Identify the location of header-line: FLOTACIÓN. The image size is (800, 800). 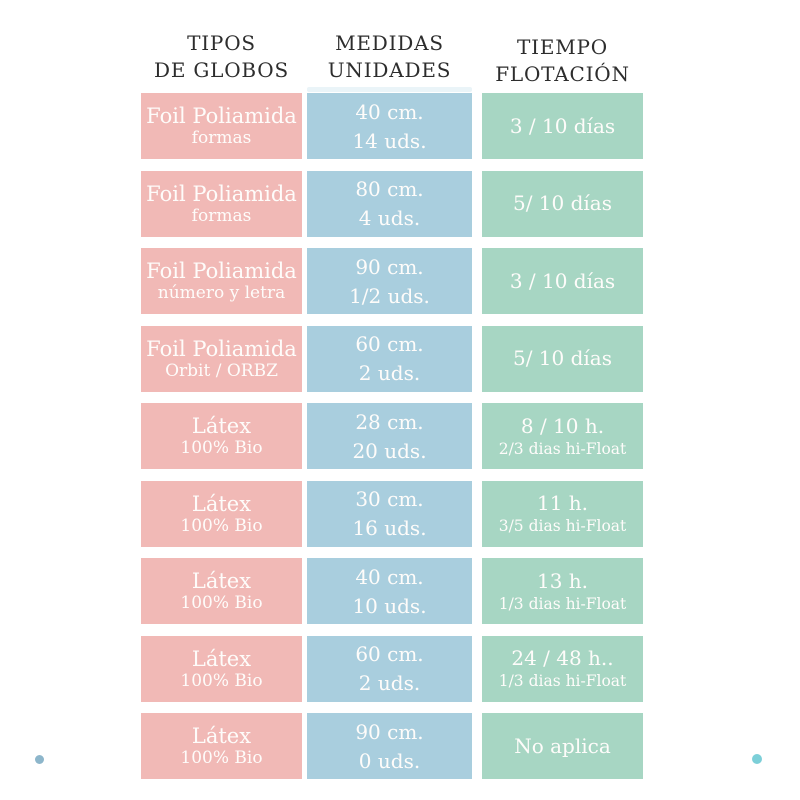
(562, 74).